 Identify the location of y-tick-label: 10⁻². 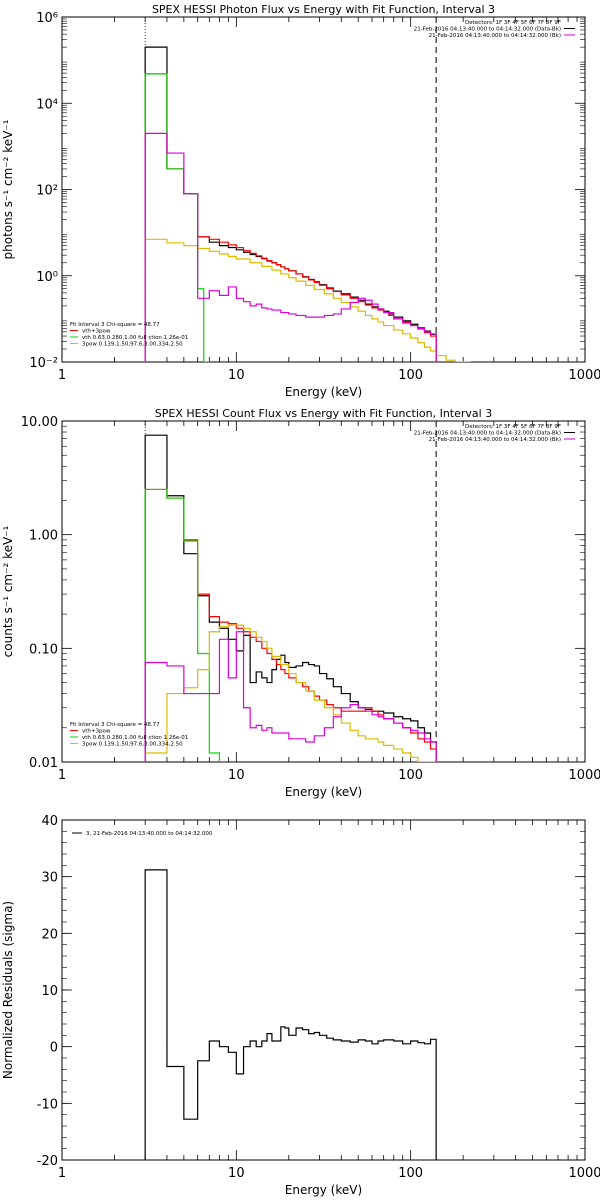
(43, 363).